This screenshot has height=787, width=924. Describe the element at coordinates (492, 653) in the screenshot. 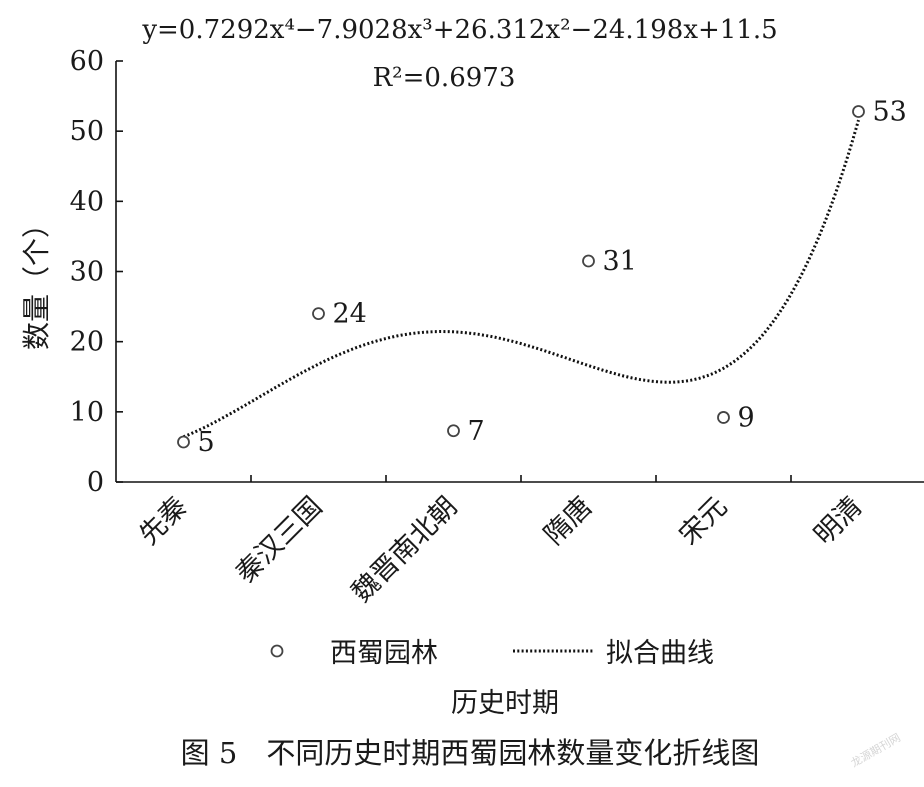

I see `legend: 西蜀园林 拟合曲线` at that location.